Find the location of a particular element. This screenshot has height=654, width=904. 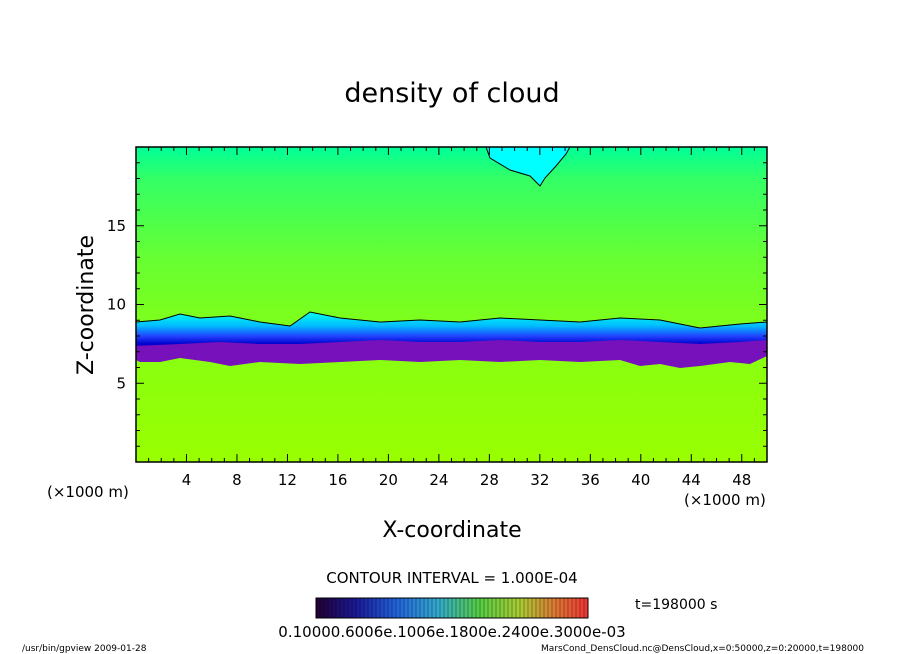

footer-left: /usr/bin/gpview 2009-01-28 is located at coordinates (84, 649).